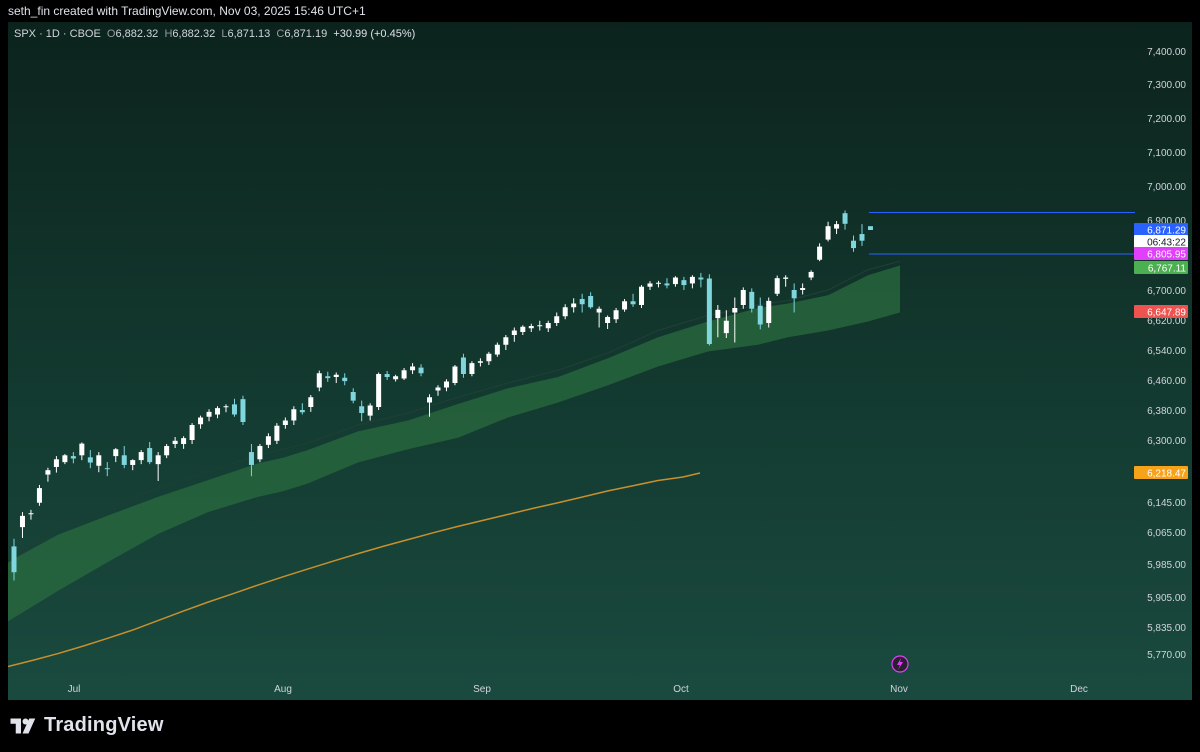 The height and width of the screenshot is (752, 1200). What do you see at coordinates (87, 725) in the screenshot?
I see `tradingview-logo: TradingView` at bounding box center [87, 725].